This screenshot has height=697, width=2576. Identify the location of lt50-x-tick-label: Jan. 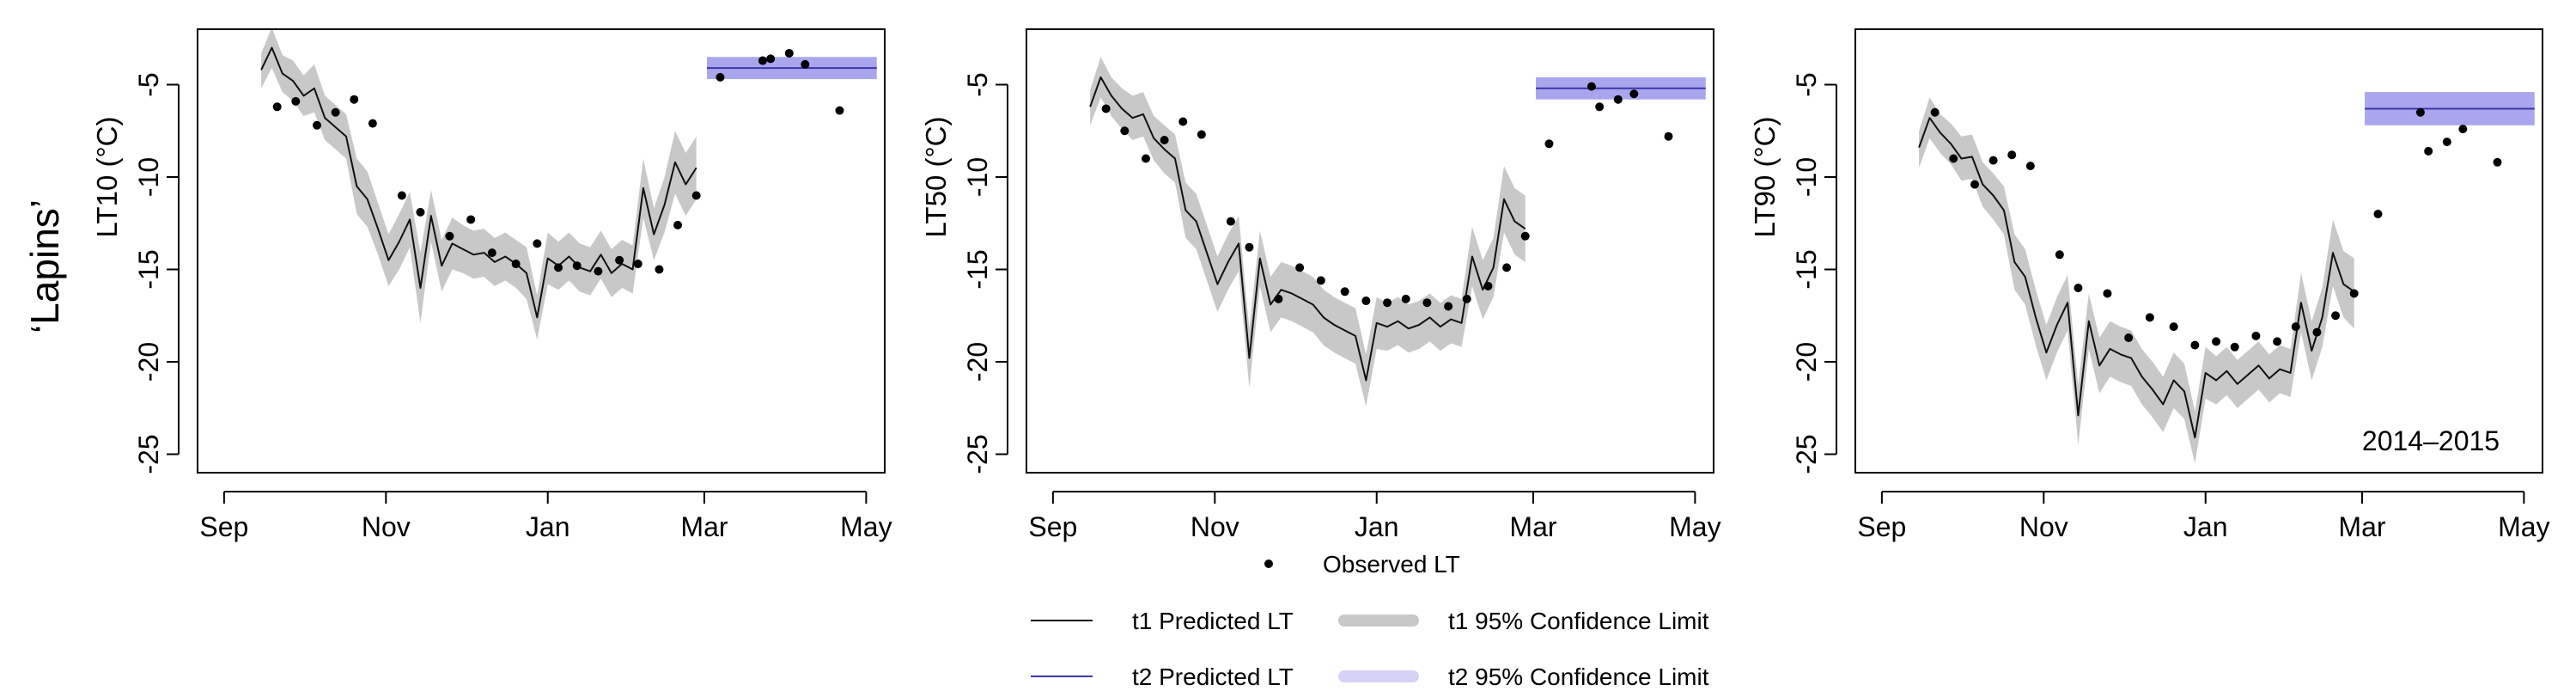
(1377, 526).